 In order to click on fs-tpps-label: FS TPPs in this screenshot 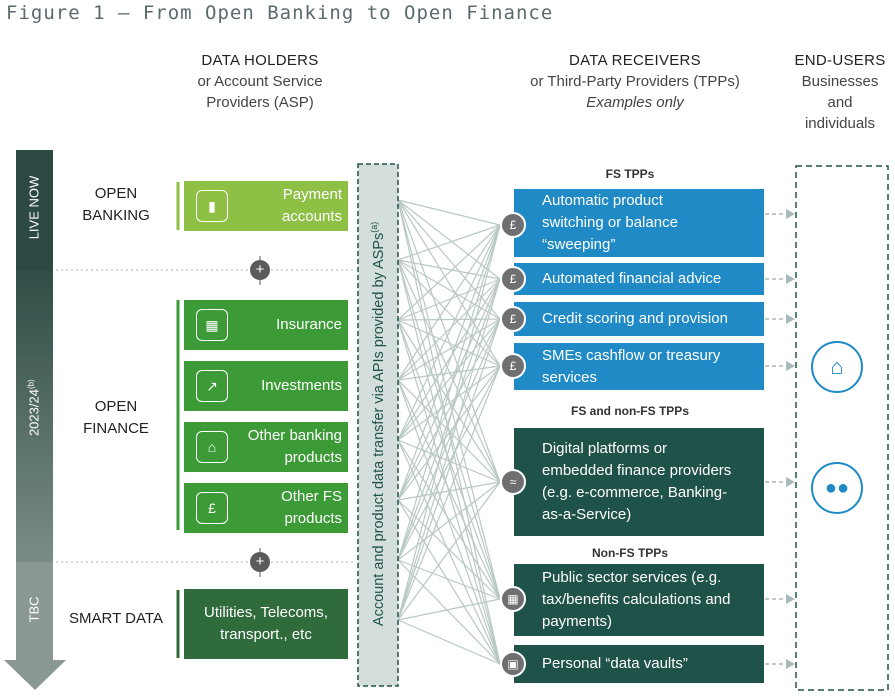, I will do `click(630, 174)`.